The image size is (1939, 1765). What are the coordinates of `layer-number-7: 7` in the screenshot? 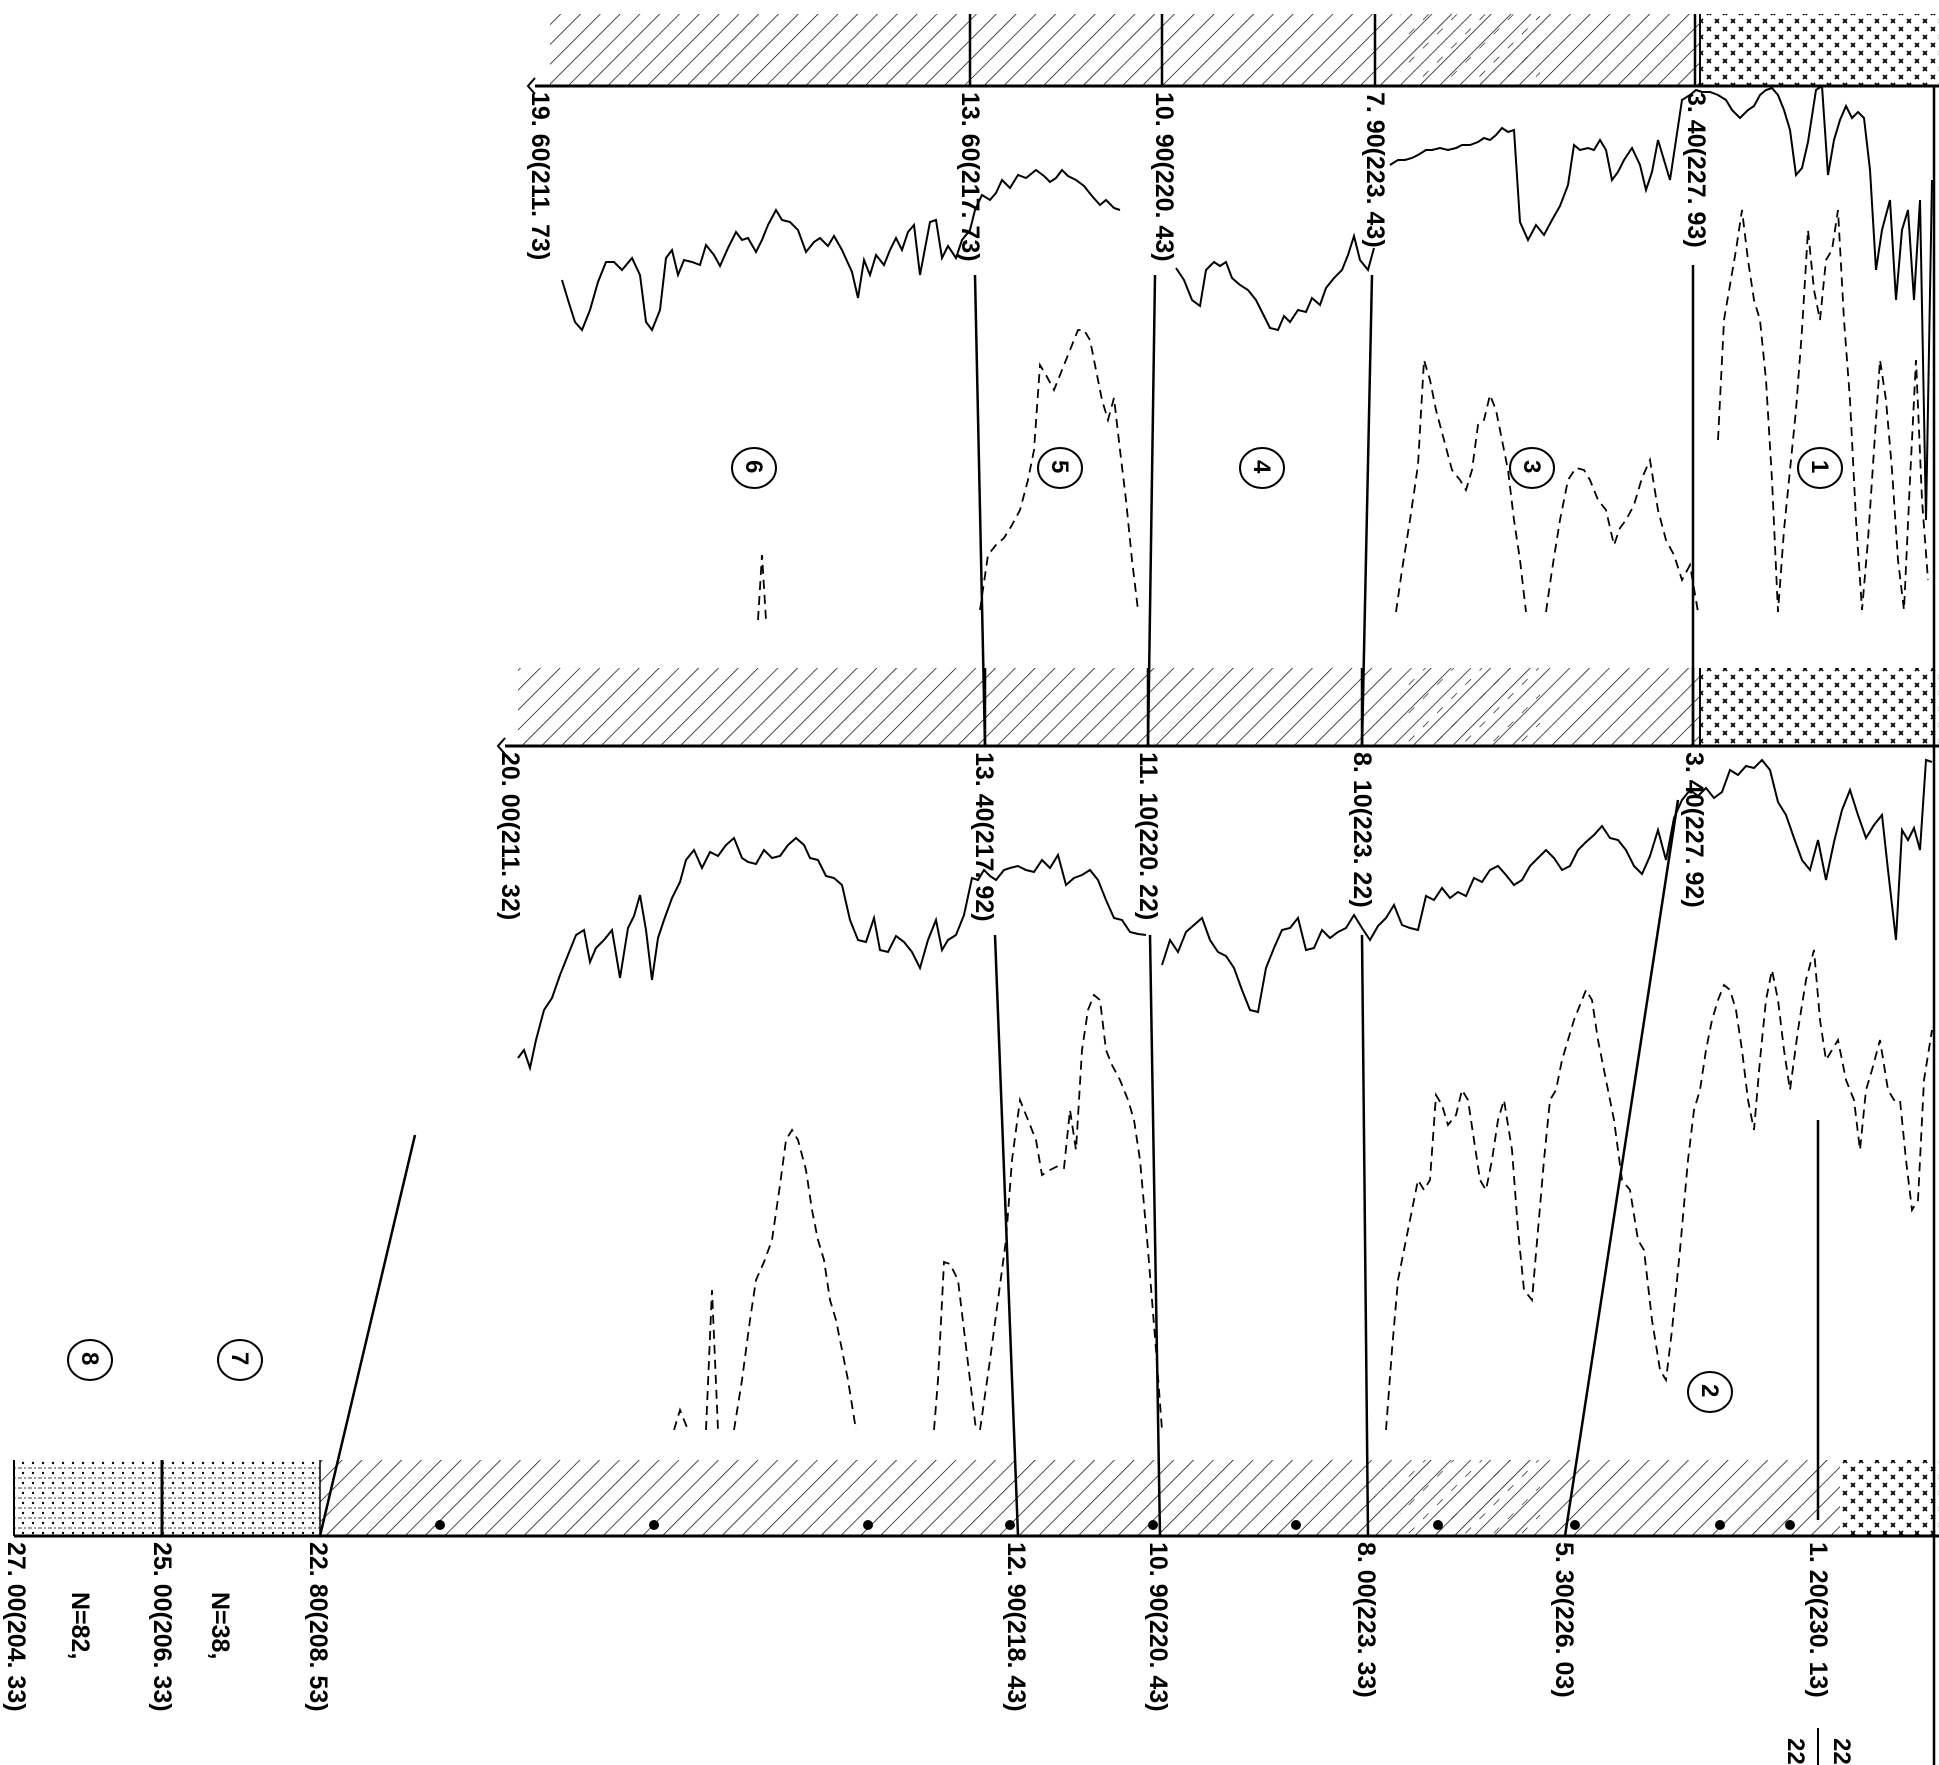 It's located at (239, 1358).